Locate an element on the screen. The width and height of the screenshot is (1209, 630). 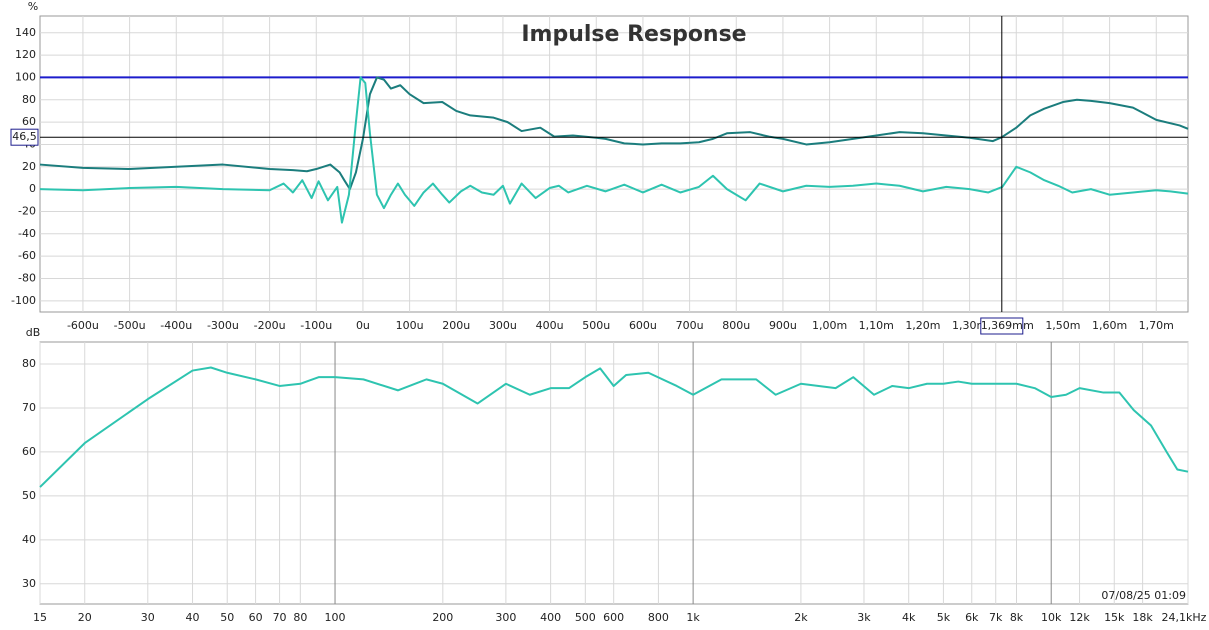
x-tick-label: 200 is located at coordinates (442, 617).